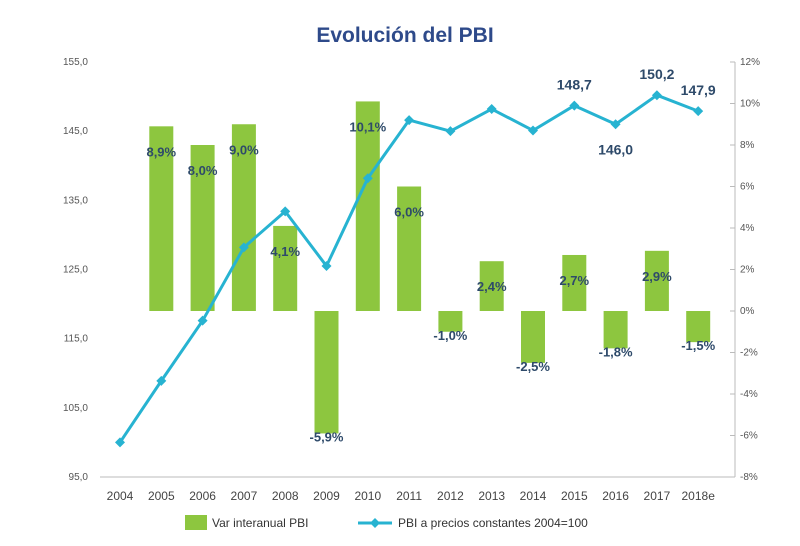  Describe the element at coordinates (749, 353) in the screenshot. I see `y-right-tick-label: -2%` at that location.